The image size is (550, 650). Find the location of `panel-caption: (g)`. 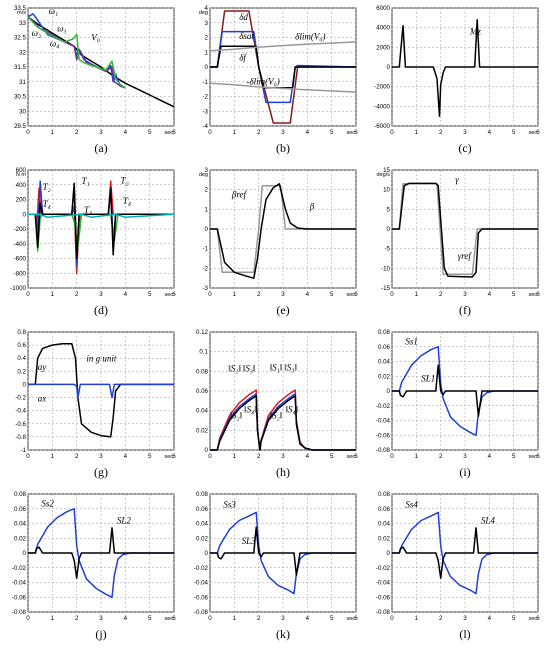

panel-caption: (g) is located at coordinates (101, 472).